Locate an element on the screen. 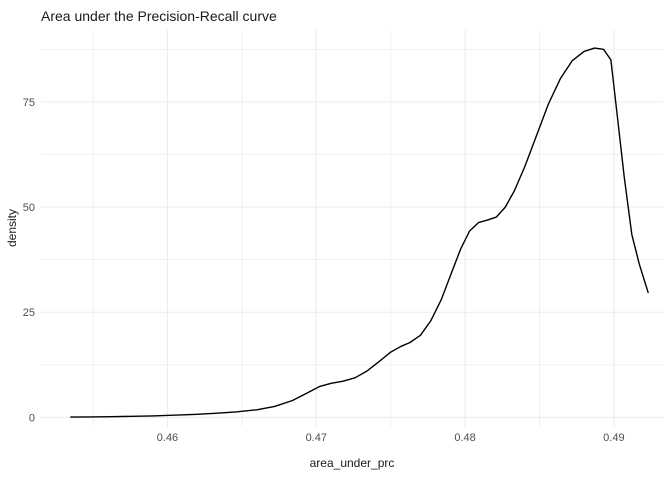  y-tick-label: 75 is located at coordinates (29, 103).